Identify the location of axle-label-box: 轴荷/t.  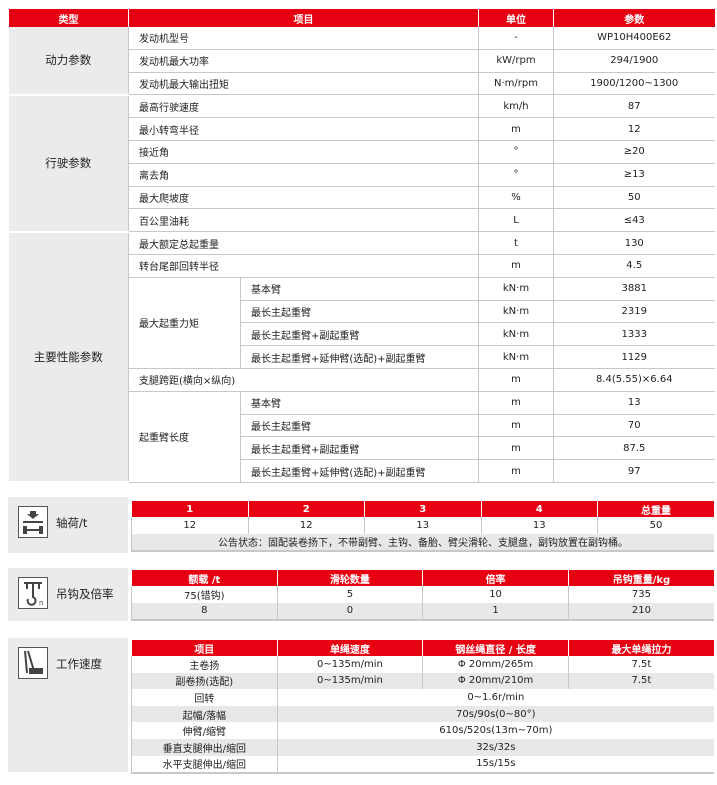
(68, 525).